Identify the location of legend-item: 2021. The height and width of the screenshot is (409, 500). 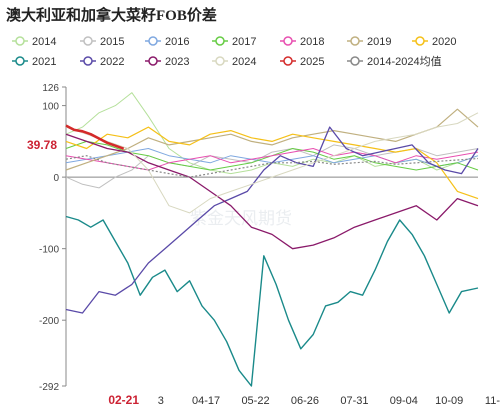
(34, 62).